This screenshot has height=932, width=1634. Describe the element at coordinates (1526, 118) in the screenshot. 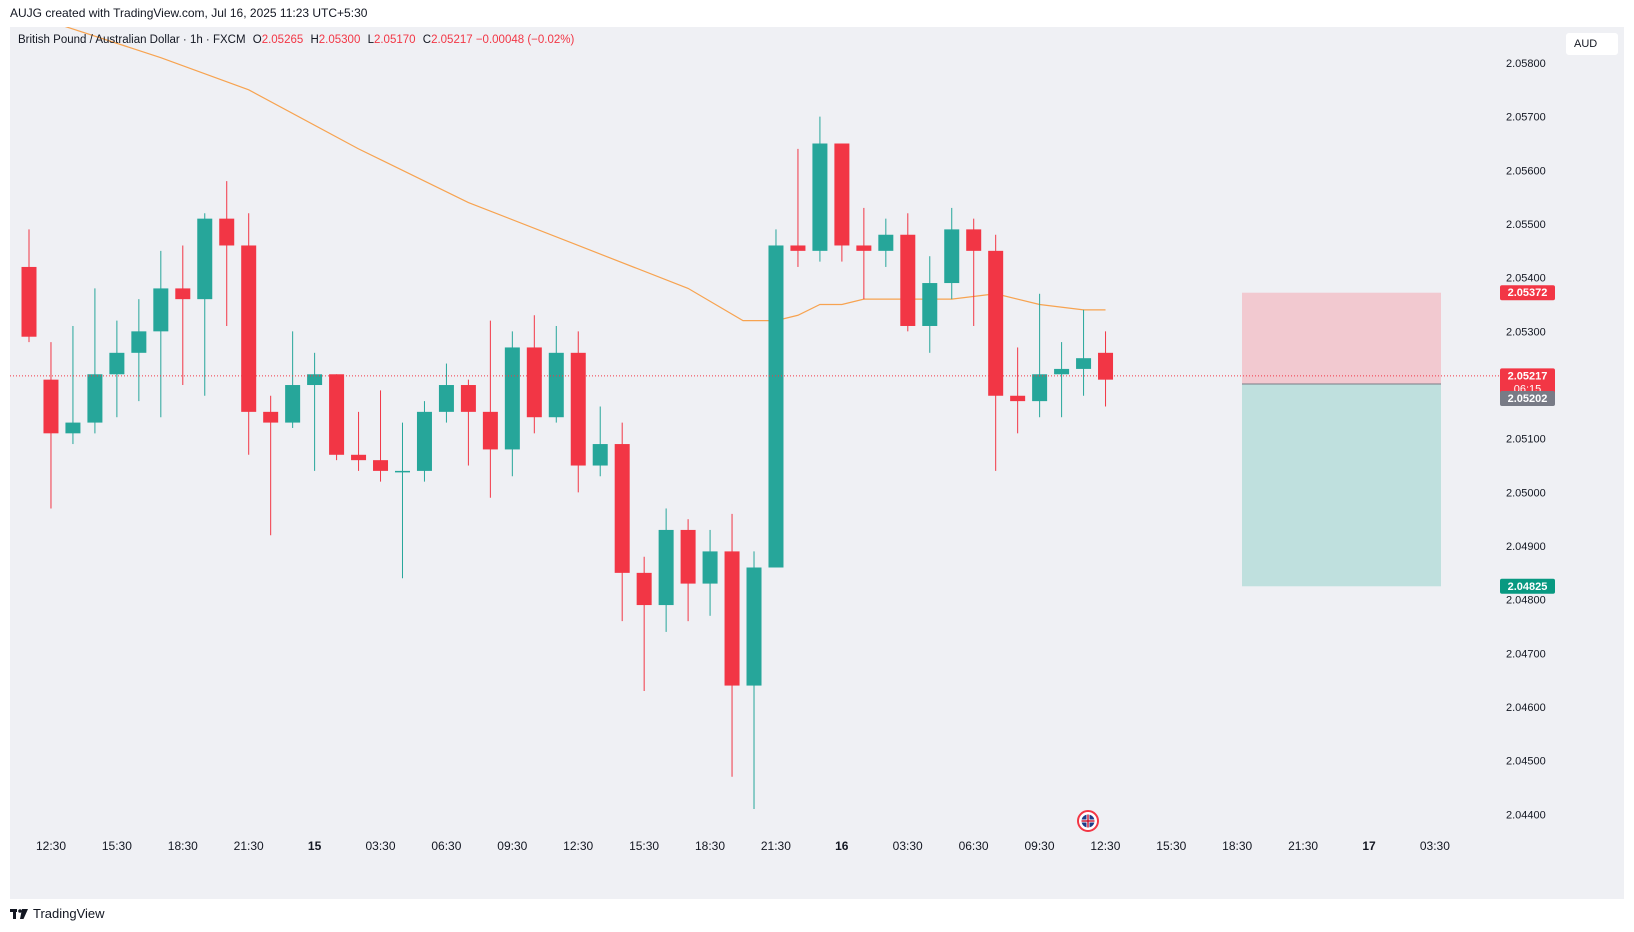

I see `y-tick-label: 2.05700` at that location.